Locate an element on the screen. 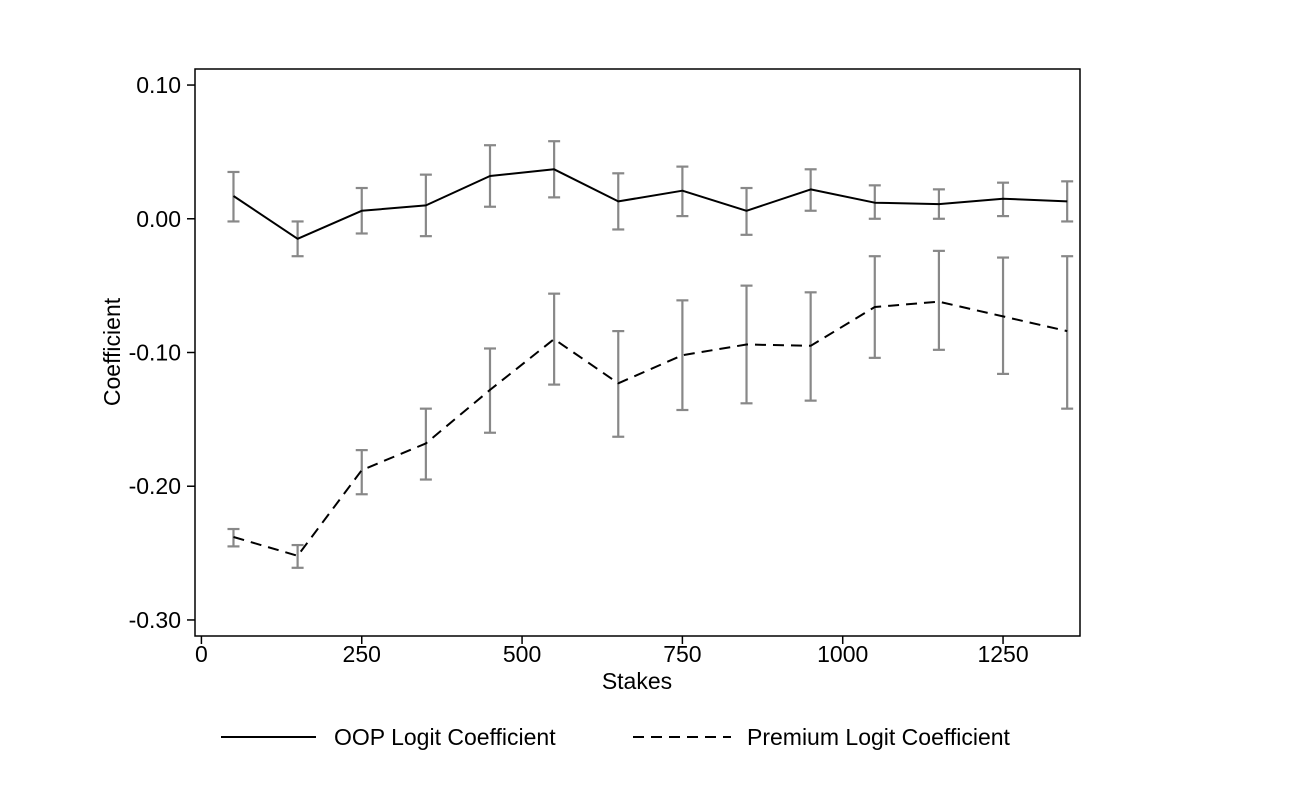 This screenshot has width=1290, height=785. y-axis-label: Coefficient is located at coordinates (112, 351).